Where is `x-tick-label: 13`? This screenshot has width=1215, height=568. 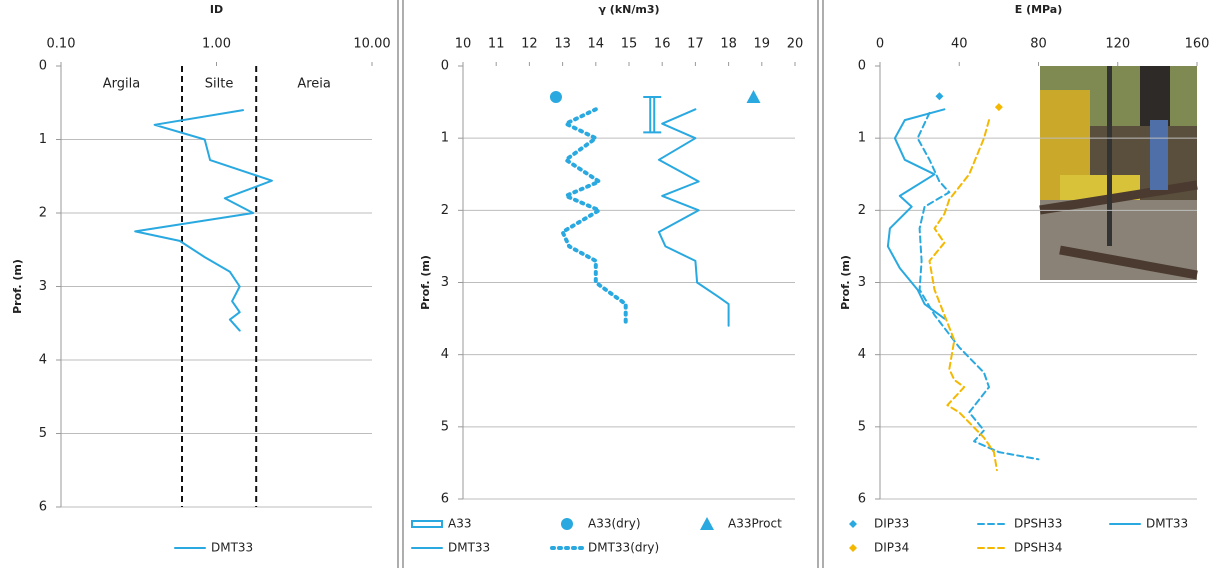 x-tick-label: 13 is located at coordinates (562, 44).